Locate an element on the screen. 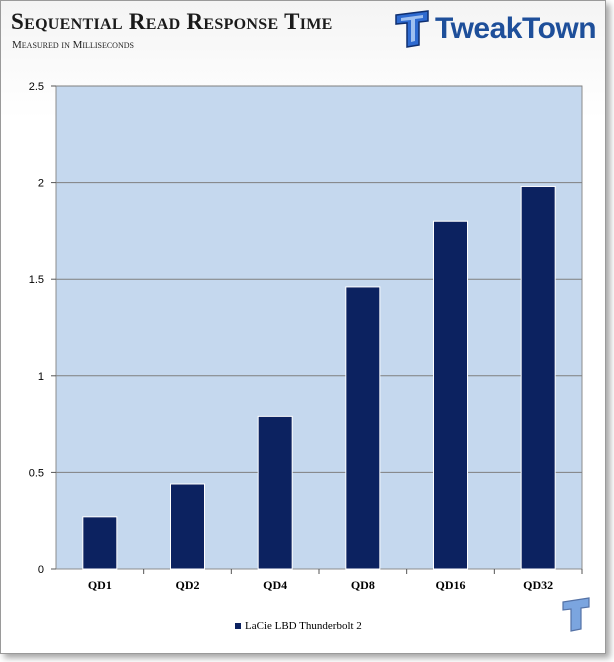  chart-title: Sequential Read Response Time is located at coordinates (172, 21).